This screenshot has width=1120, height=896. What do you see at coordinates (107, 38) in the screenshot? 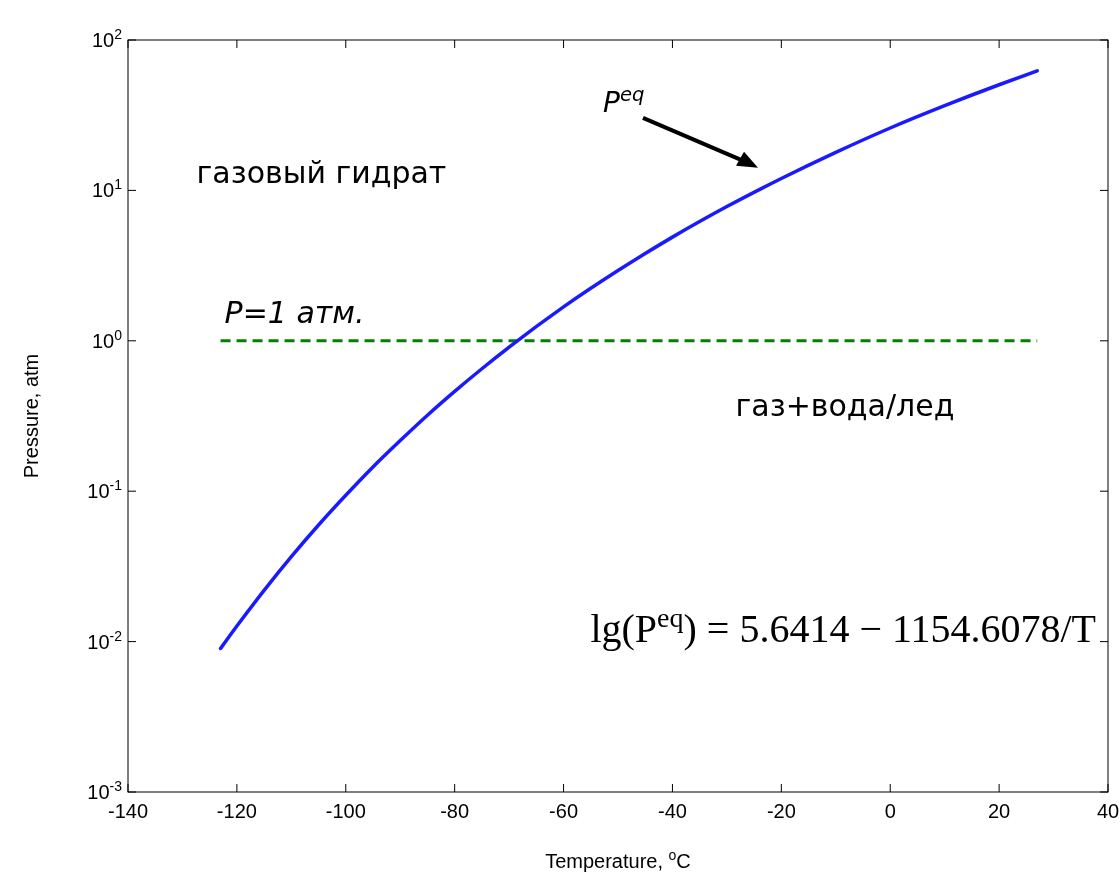
I see `y-tick-label: 10$^{2}$` at bounding box center [107, 38].